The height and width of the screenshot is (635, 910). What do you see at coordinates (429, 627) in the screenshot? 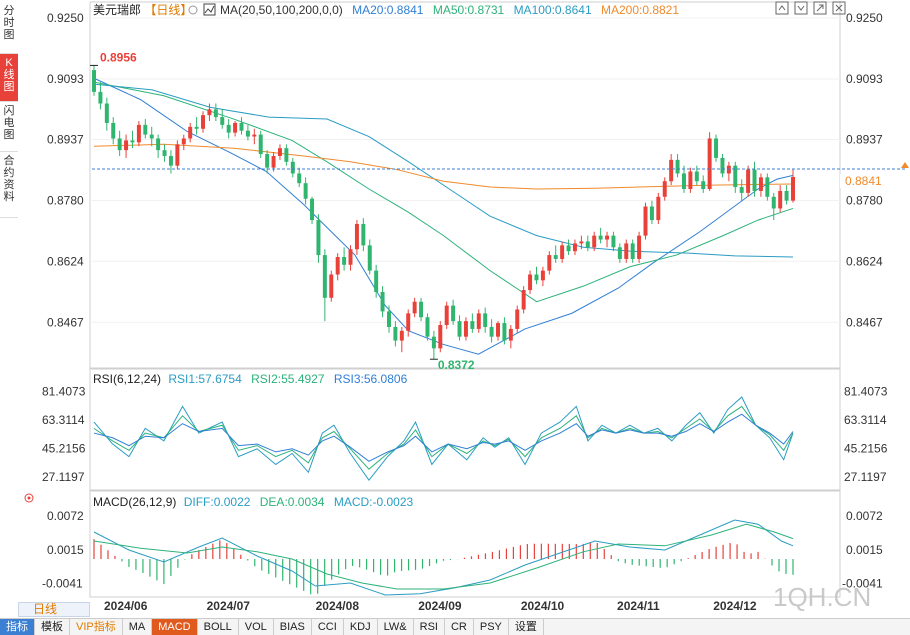
I see `indicator-button-11: RSI` at bounding box center [429, 627].